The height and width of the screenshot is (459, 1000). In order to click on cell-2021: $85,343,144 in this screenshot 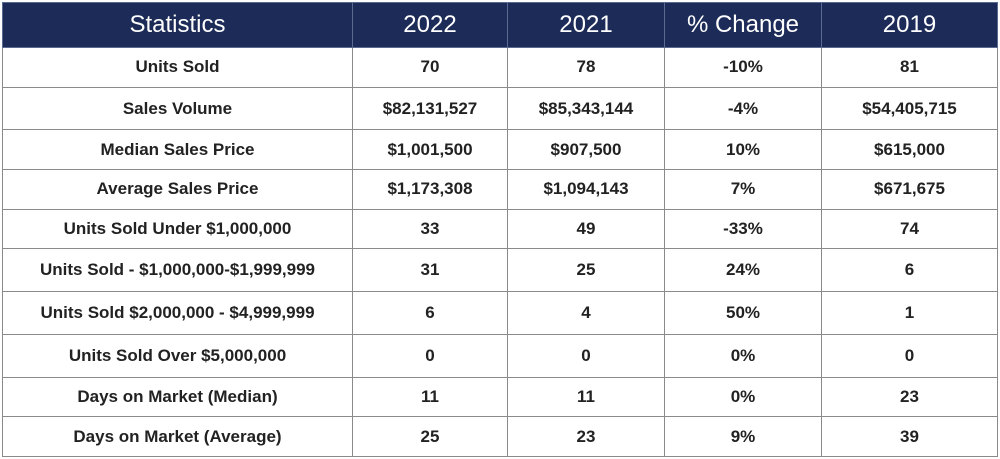, I will do `click(586, 108)`.